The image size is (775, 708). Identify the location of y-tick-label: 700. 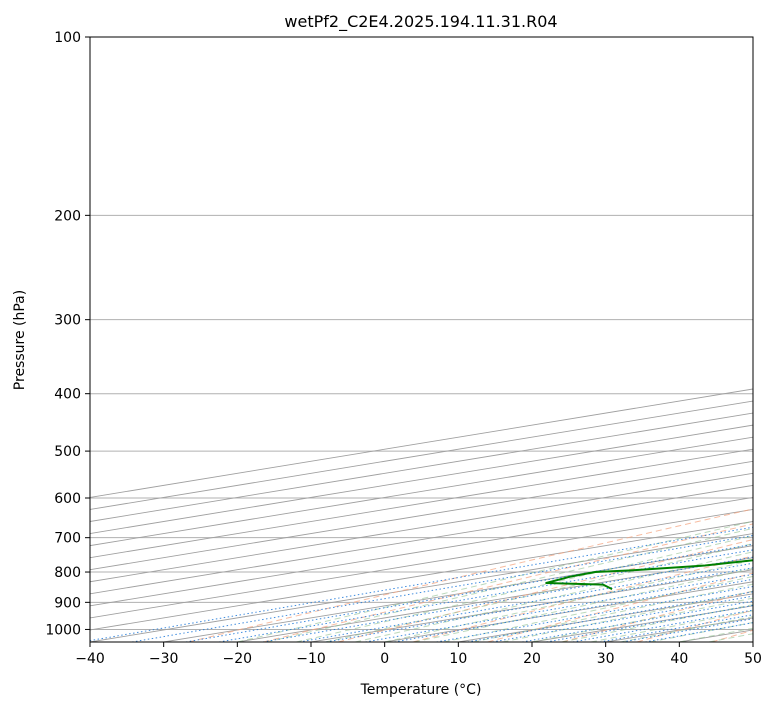
(67, 539).